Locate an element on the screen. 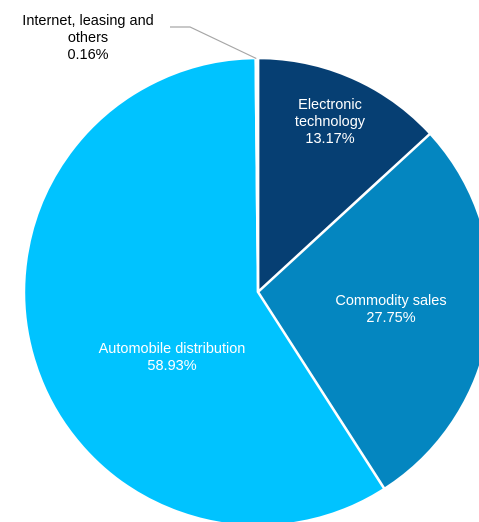  leader-lines is located at coordinates (213, 43).